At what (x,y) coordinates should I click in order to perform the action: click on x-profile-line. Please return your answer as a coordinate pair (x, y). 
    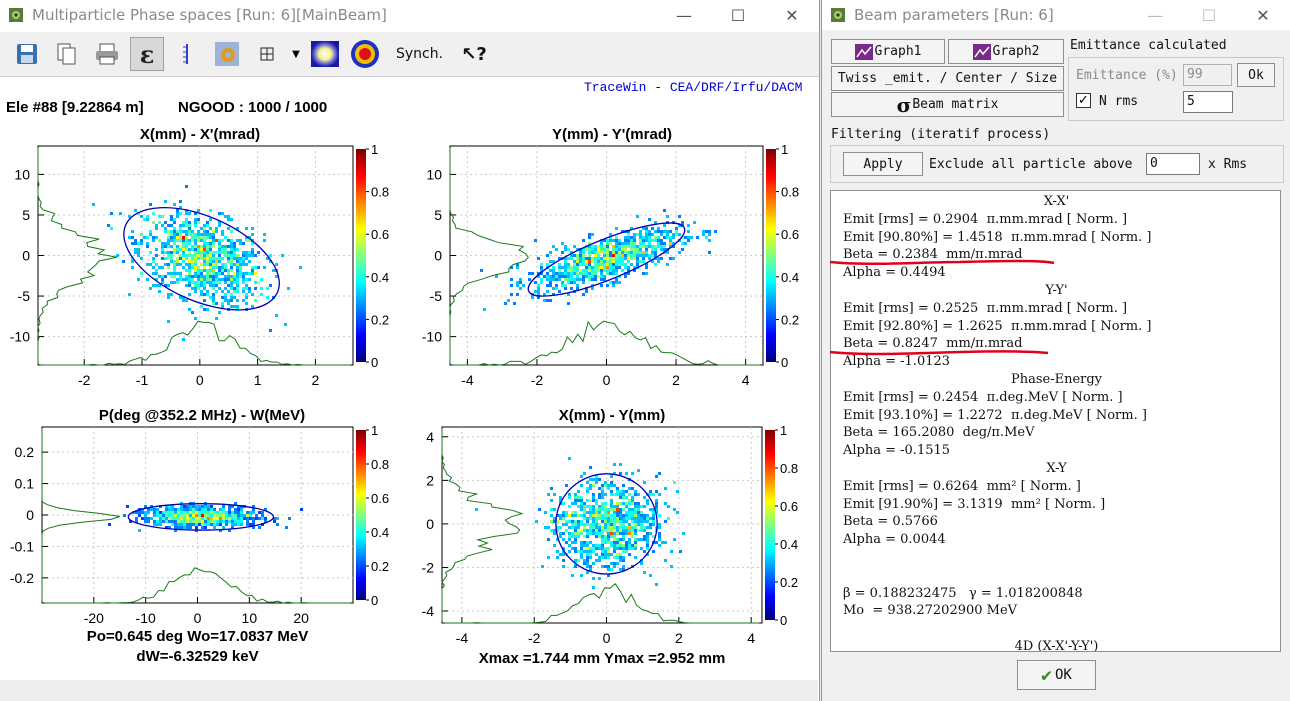
    Looking at the image, I should click on (195, 343).